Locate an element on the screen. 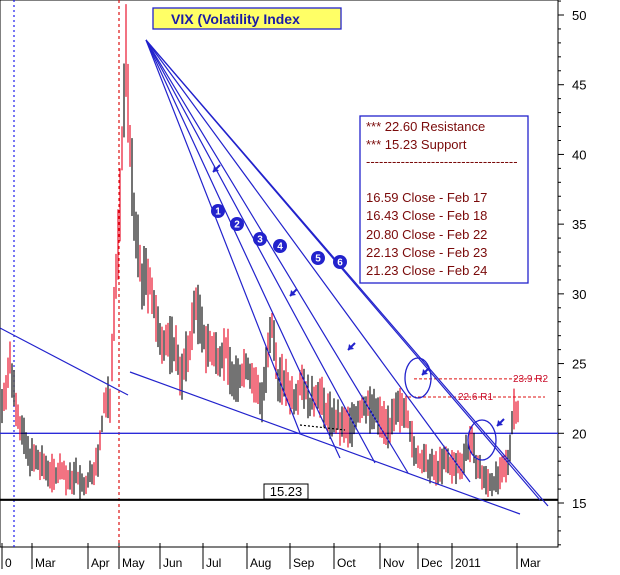 Image resolution: width=620 pixels, height=575 pixels. fan-number-3: 4 is located at coordinates (280, 247).